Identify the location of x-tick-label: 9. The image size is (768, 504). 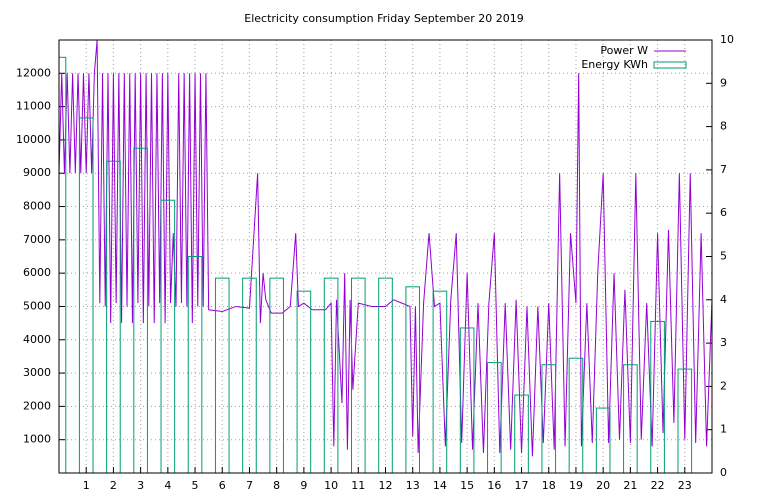
(303, 485).